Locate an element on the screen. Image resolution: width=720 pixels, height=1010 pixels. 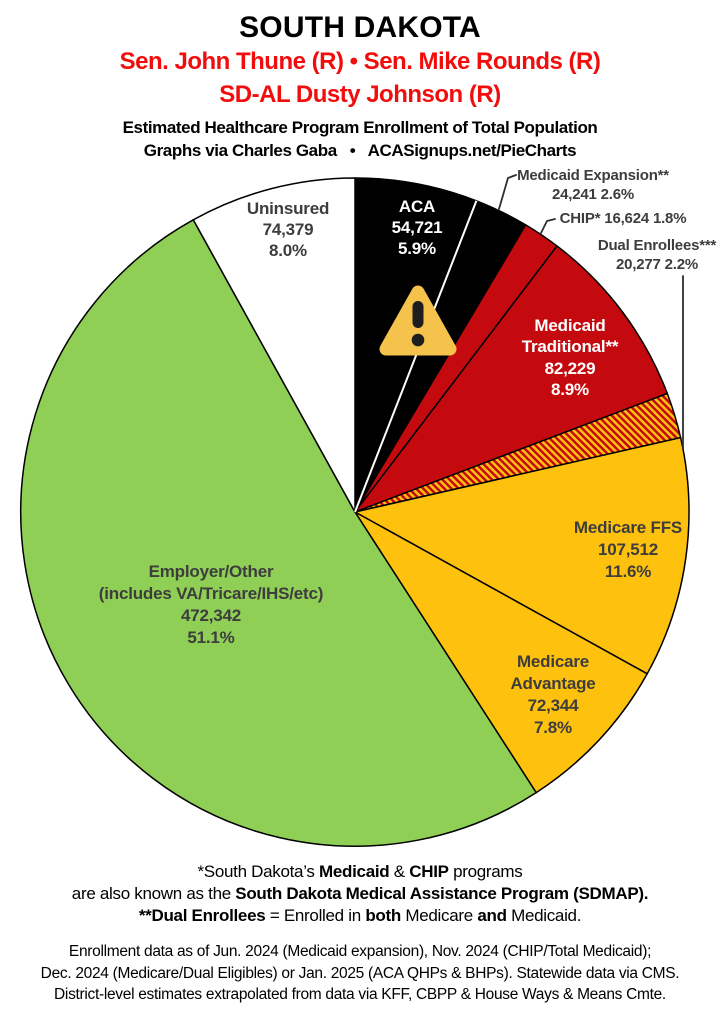
pie-label-line: 107,512 is located at coordinates (628, 549).